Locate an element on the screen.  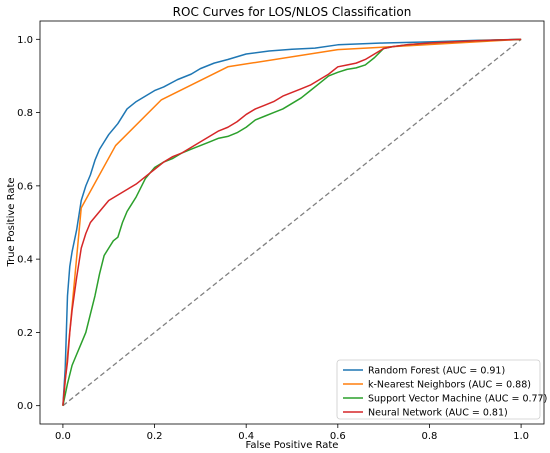
y-tick-label: 0.6 is located at coordinates (25, 186).